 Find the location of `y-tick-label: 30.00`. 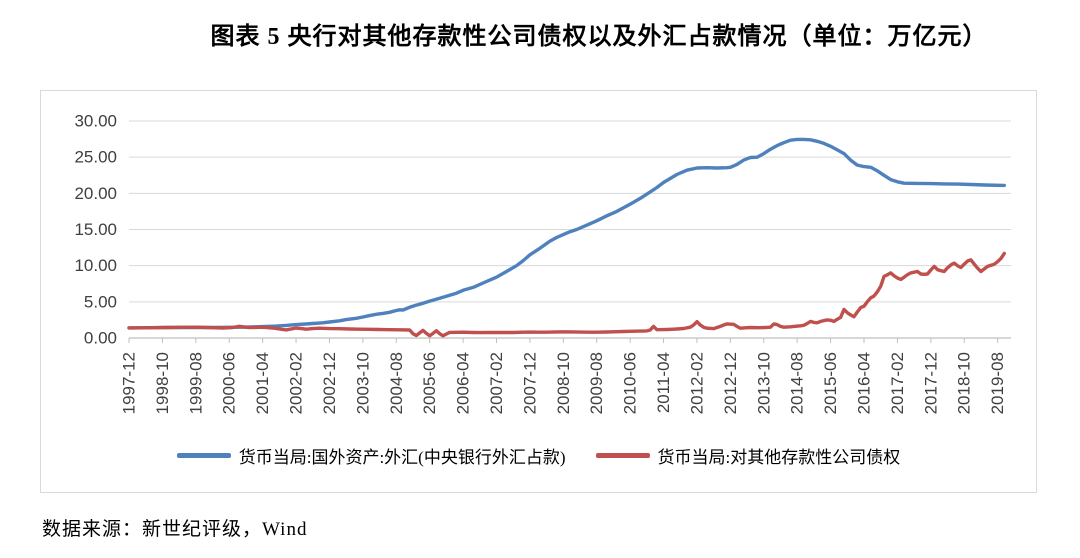

y-tick-label: 30.00 is located at coordinates (95, 121).